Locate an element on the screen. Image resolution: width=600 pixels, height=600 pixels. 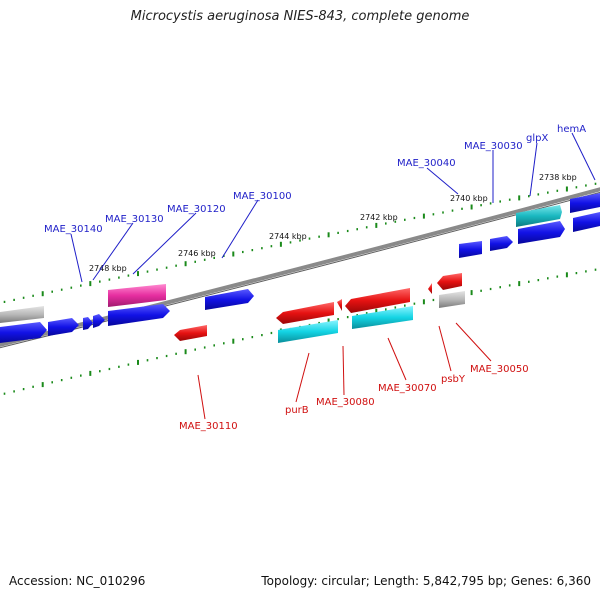
leader-psbY is located at coordinates (445, 348).